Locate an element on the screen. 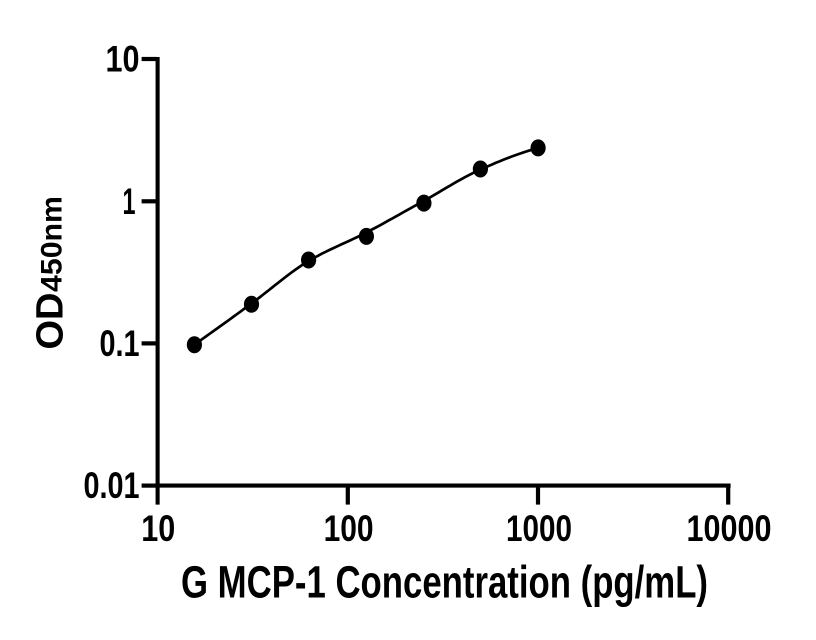 The width and height of the screenshot is (816, 640). svg-text: 0.01 is located at coordinates (112, 485).